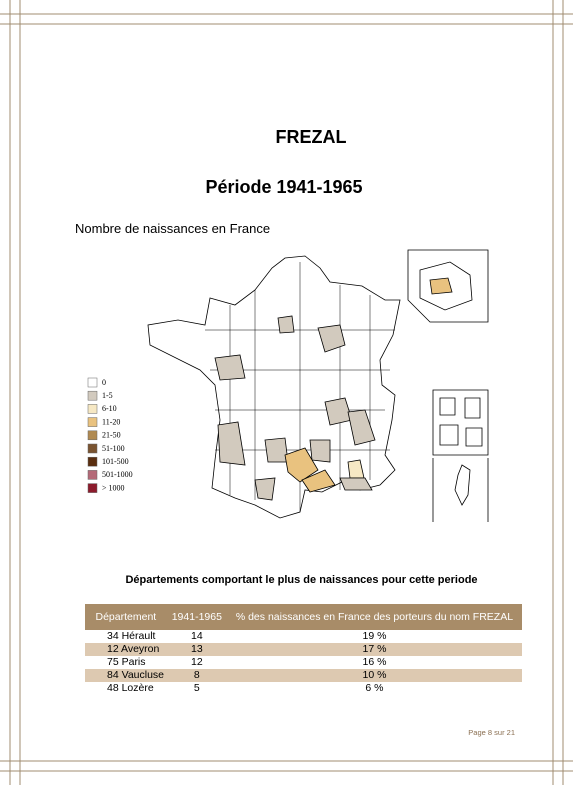 The width and height of the screenshot is (573, 785). I want to click on page-number: Page 8 sur 21, so click(491, 732).